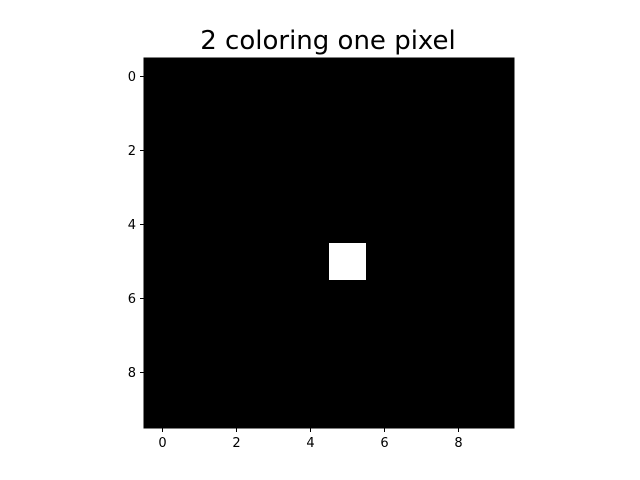 The height and width of the screenshot is (480, 640). I want to click on y-tick-label: 0, so click(132, 77).